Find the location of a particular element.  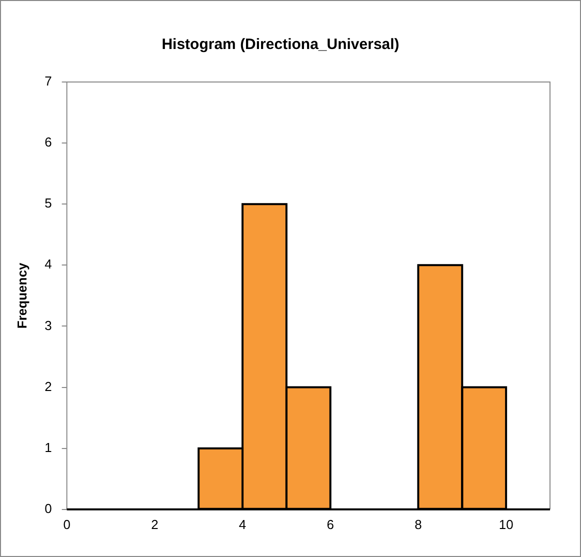

y-tick-label: 6 is located at coordinates (48, 142).